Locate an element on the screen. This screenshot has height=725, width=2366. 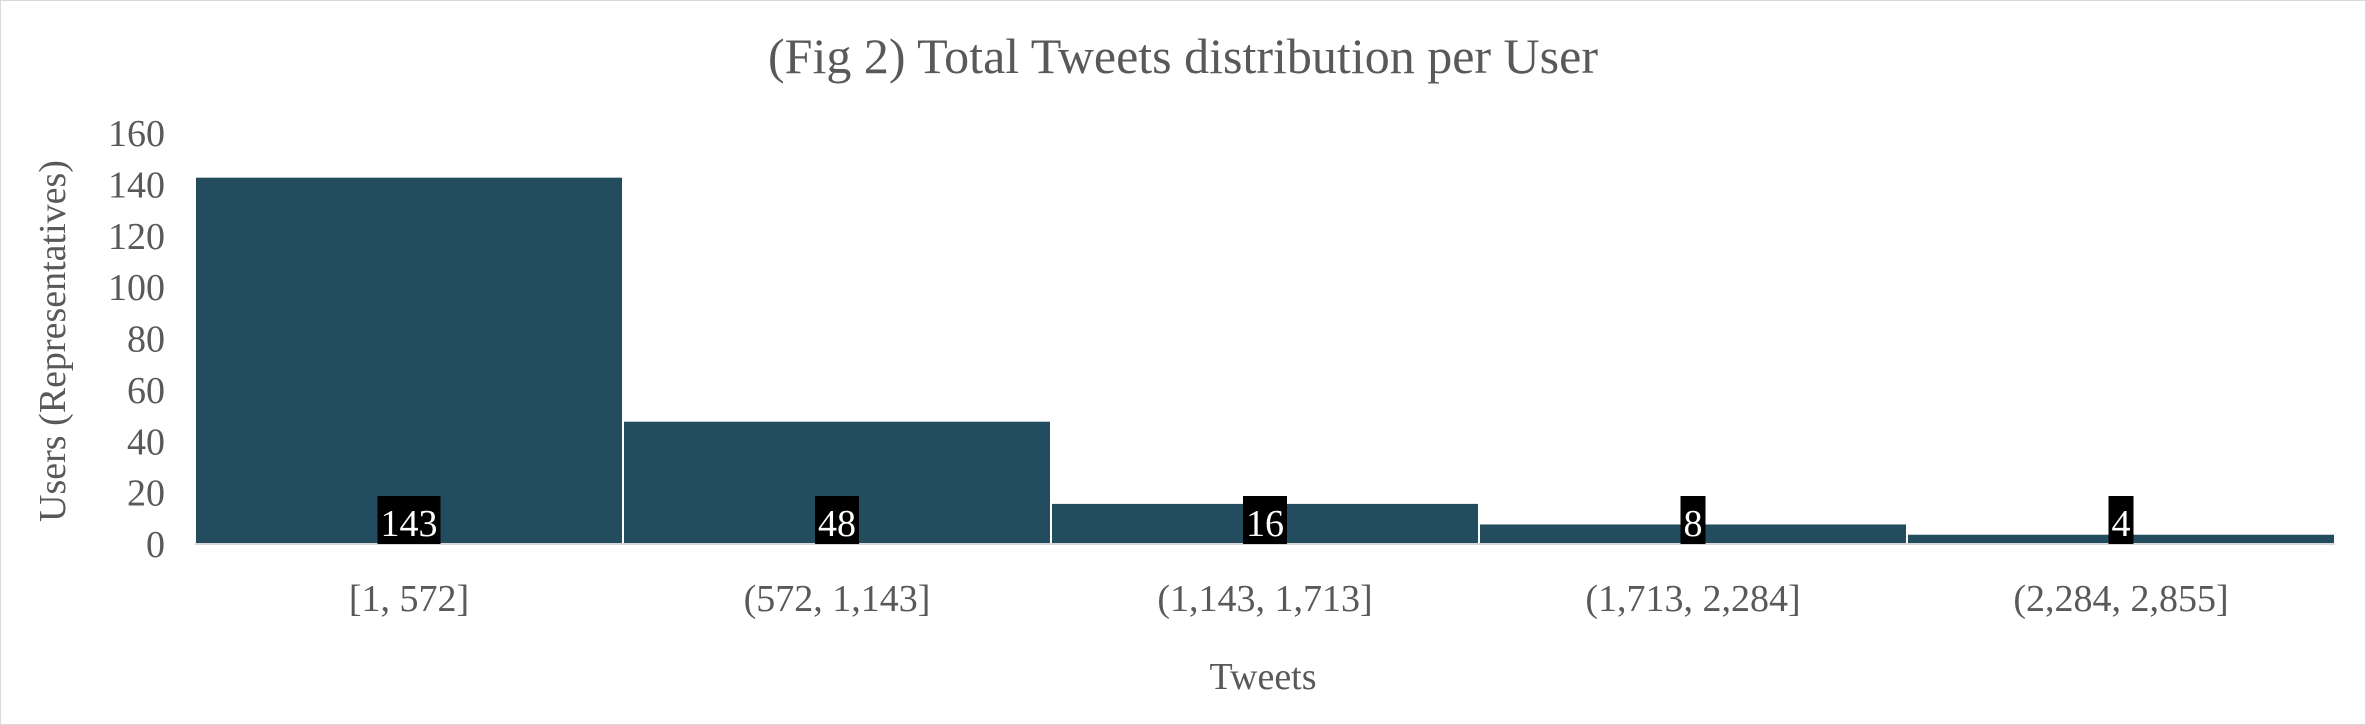
data-label: 4 is located at coordinates (2121, 520).